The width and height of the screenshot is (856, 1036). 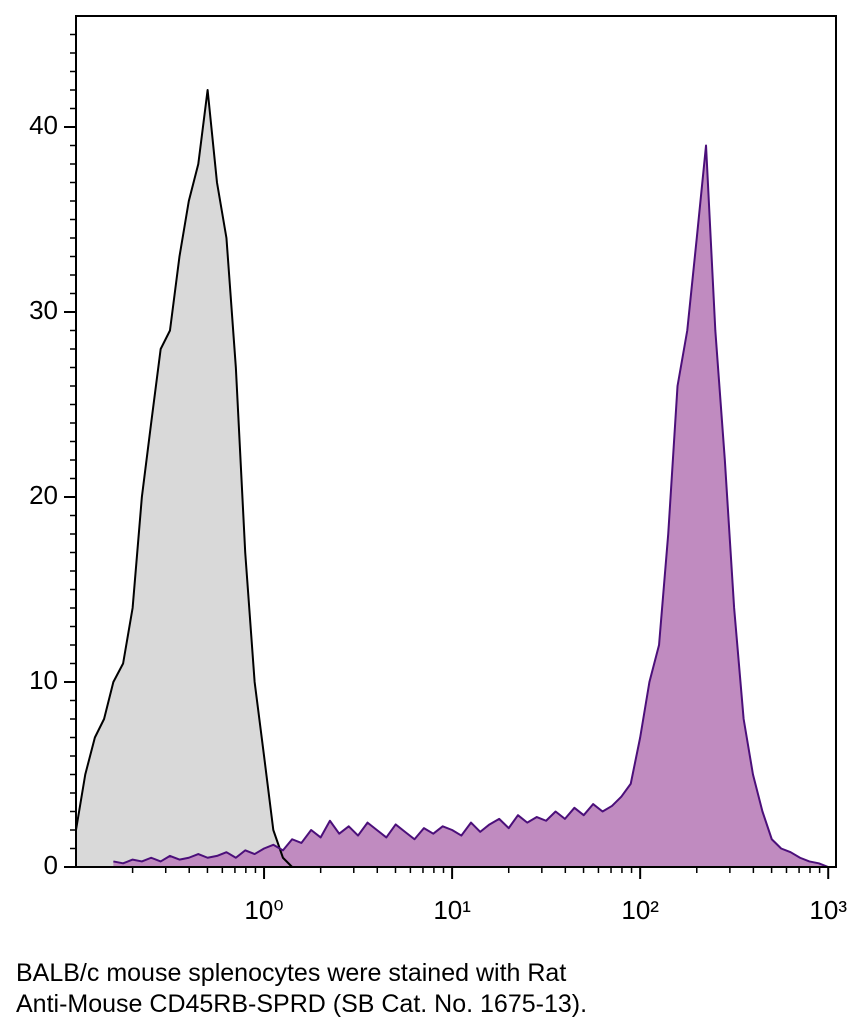 What do you see at coordinates (640, 910) in the screenshot?
I see `x-tick-label: 10²` at bounding box center [640, 910].